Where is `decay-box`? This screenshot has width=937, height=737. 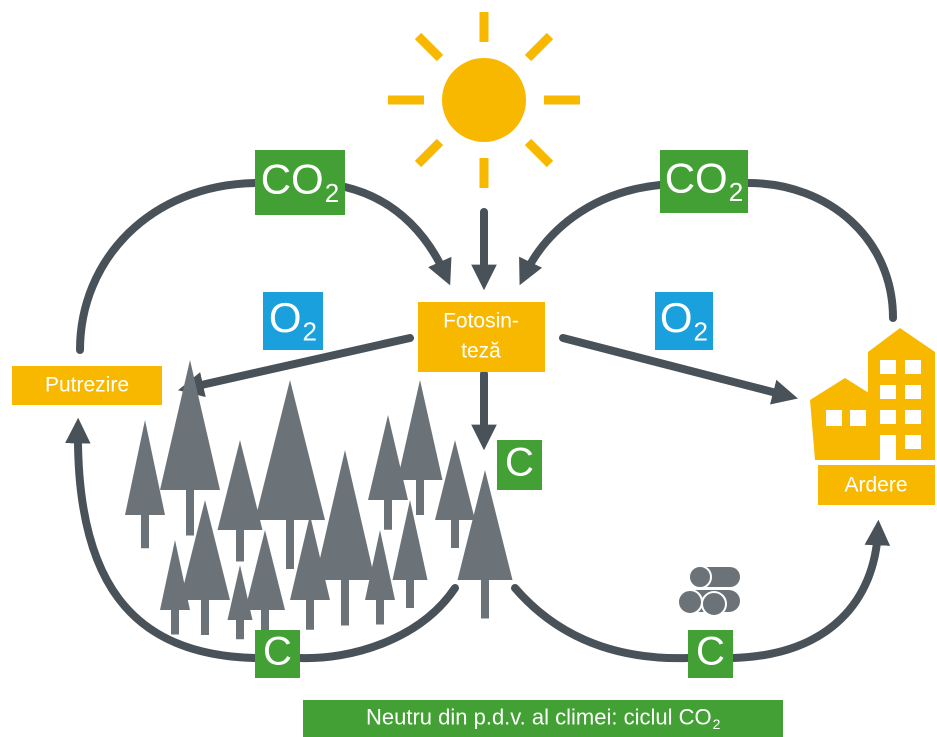 decay-box is located at coordinates (87, 385).